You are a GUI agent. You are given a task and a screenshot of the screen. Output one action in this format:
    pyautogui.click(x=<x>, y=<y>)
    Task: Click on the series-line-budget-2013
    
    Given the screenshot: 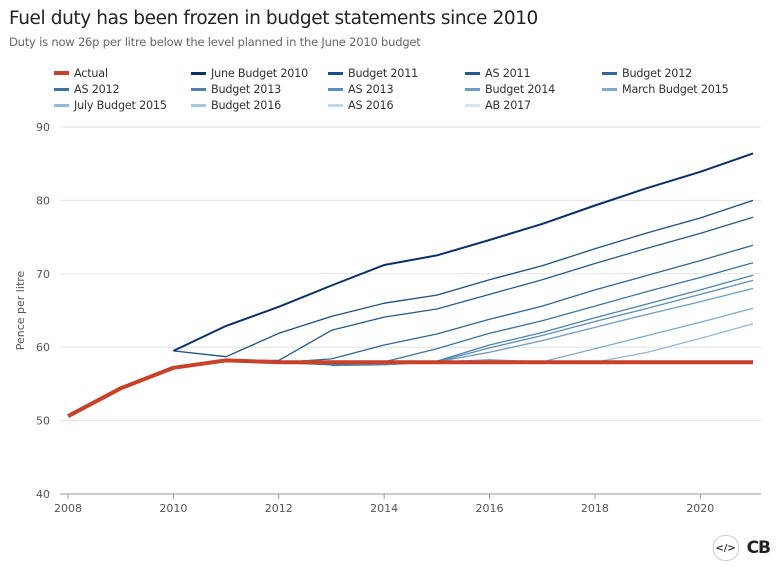 What is the action you would take?
    pyautogui.click(x=542, y=320)
    